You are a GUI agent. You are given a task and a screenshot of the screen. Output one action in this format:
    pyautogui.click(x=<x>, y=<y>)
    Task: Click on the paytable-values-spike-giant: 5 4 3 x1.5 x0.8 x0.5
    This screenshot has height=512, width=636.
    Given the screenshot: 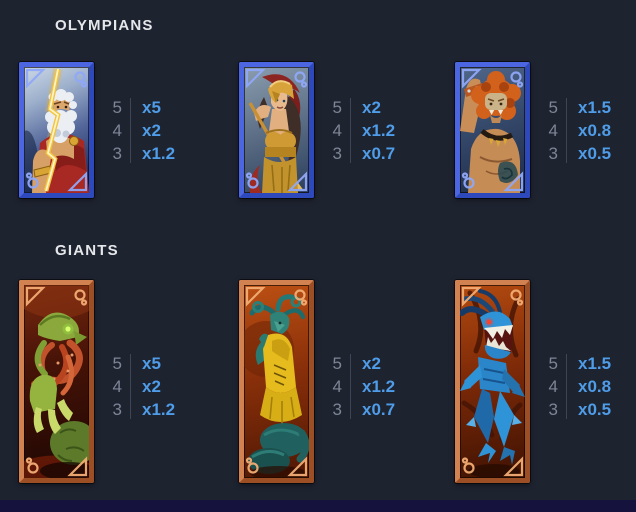 What is the action you would take?
    pyautogui.click(x=577, y=386)
    